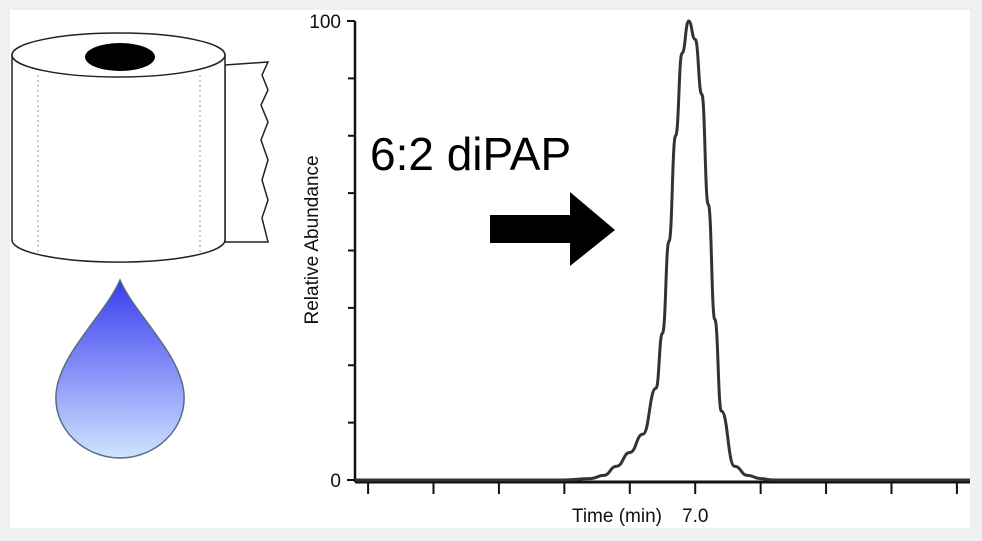 The image size is (982, 541). Describe the element at coordinates (695, 516) in the screenshot. I see `x-tick-label: 7.0` at that location.